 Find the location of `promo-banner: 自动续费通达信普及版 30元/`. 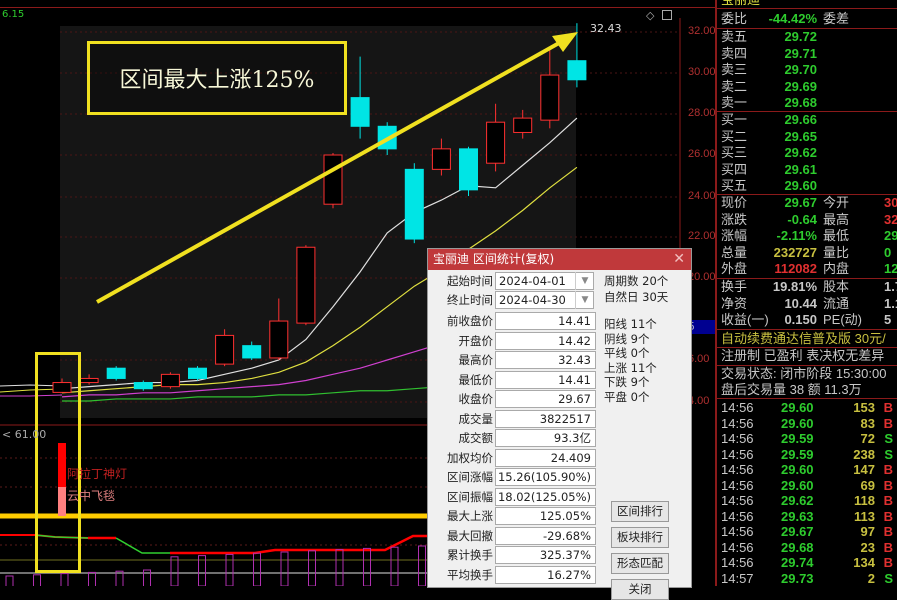

promo-banner: 自动续费通达信普及版 30元/ is located at coordinates (803, 338).